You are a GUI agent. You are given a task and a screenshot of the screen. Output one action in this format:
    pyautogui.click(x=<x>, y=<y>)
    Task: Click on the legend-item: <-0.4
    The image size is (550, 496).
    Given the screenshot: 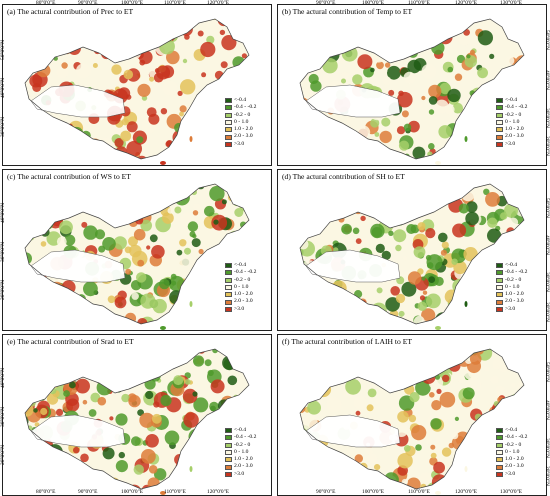 What is the action you would take?
    pyautogui.click(x=240, y=430)
    